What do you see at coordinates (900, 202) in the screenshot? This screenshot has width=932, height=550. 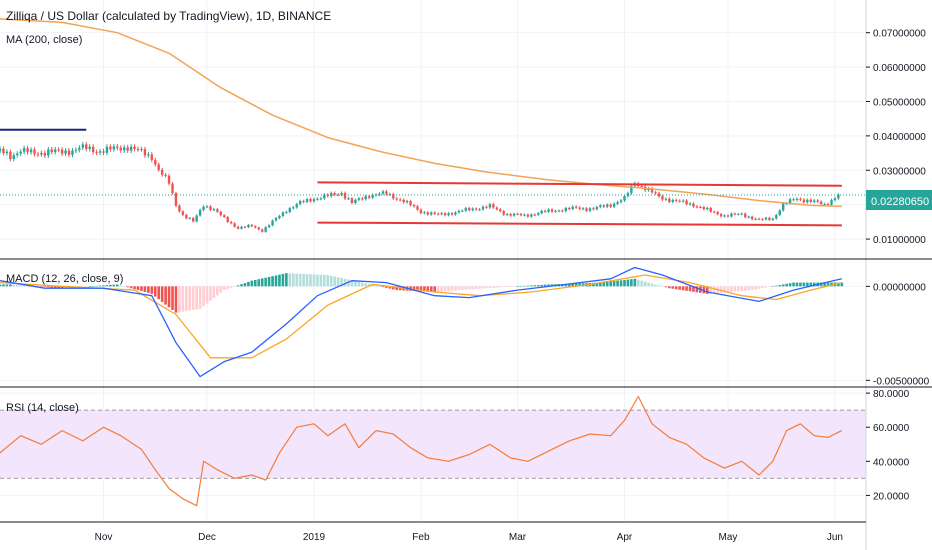 I see `current-price-label: 0.02280650` at bounding box center [900, 202].